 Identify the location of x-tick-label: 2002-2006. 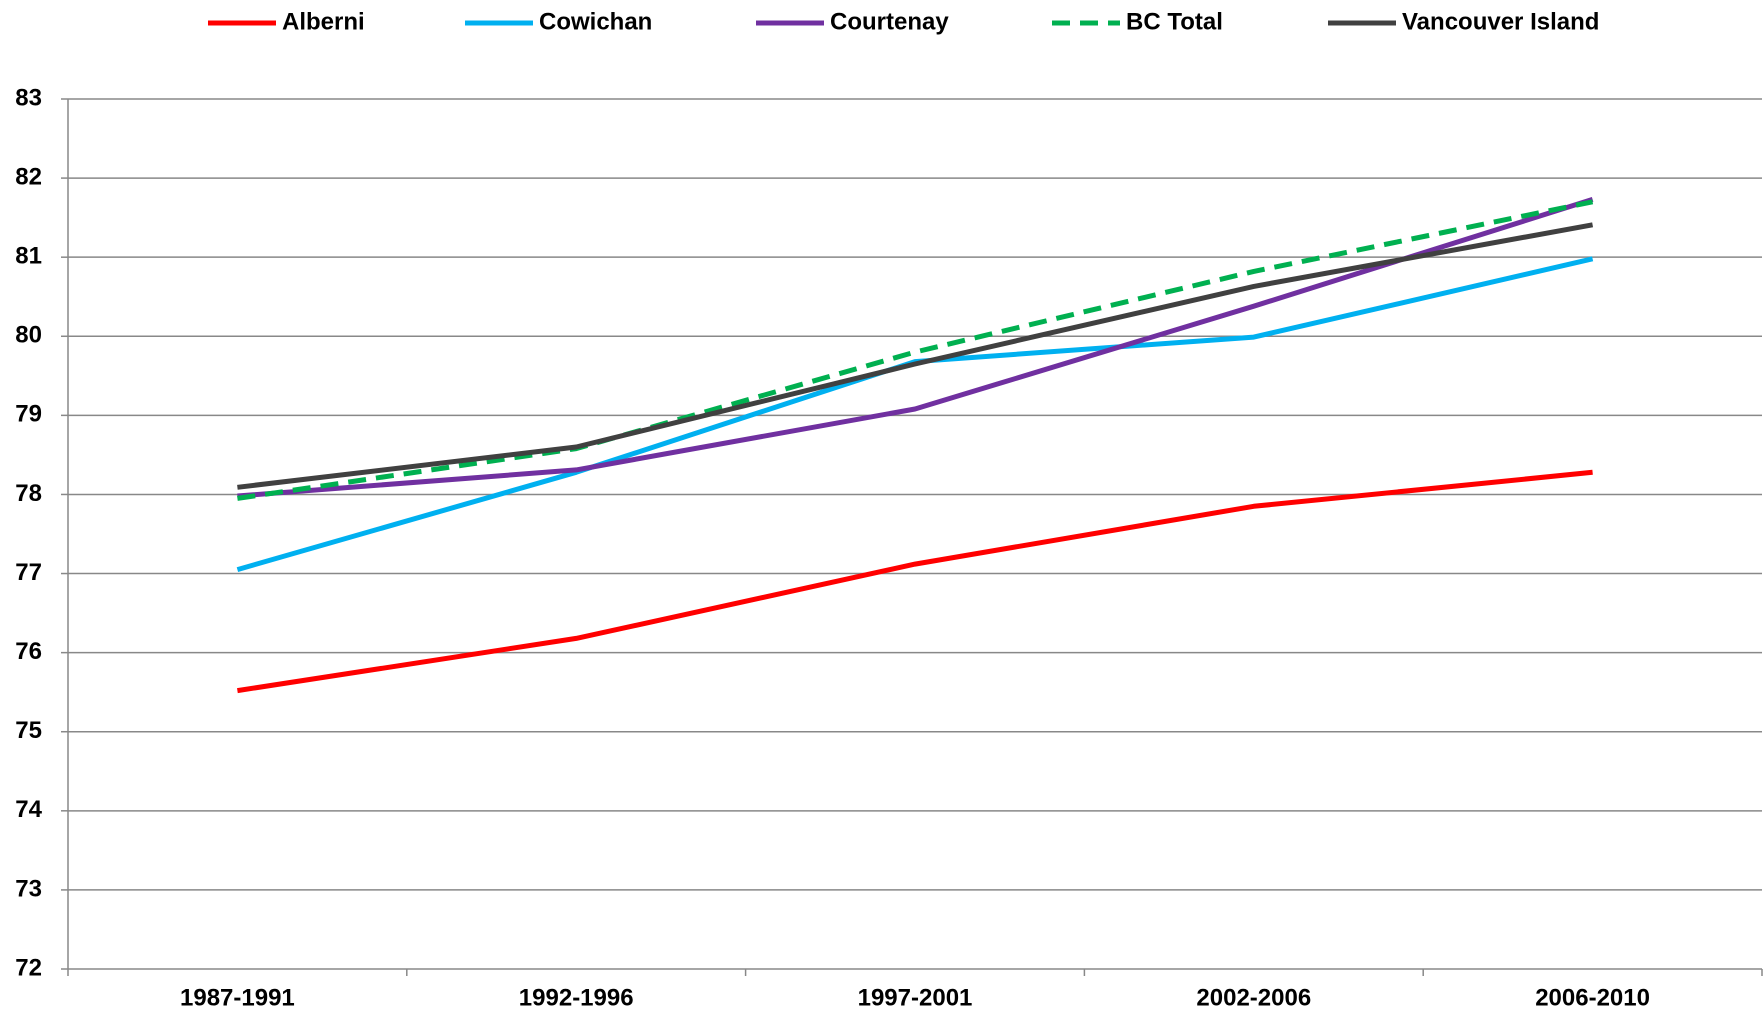
(1253, 997).